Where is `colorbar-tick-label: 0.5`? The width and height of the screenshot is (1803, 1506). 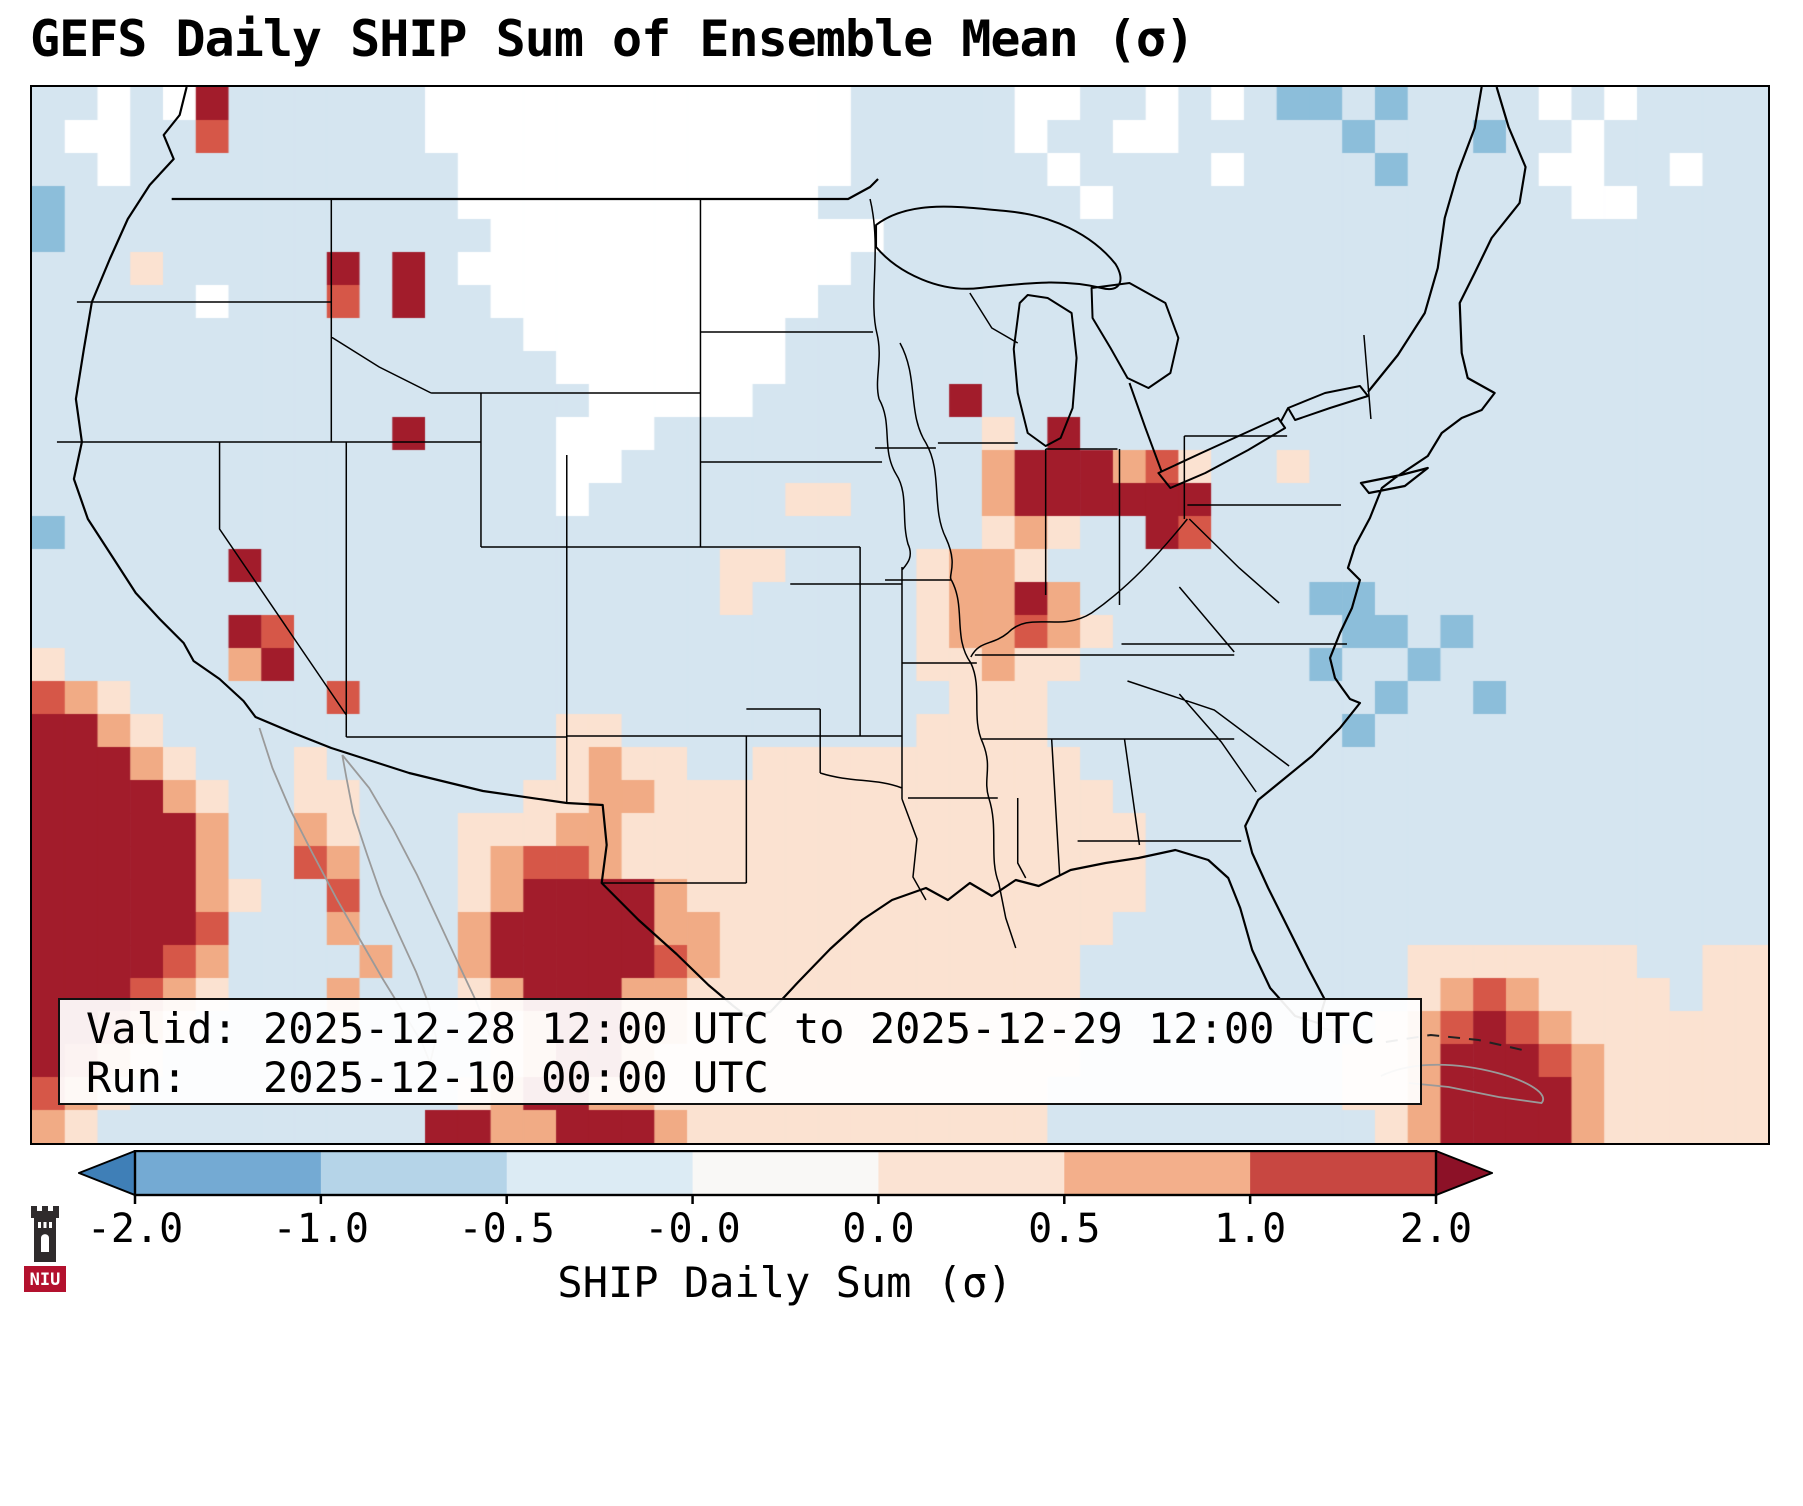
colorbar-tick-label: 0.5 is located at coordinates (1064, 1229).